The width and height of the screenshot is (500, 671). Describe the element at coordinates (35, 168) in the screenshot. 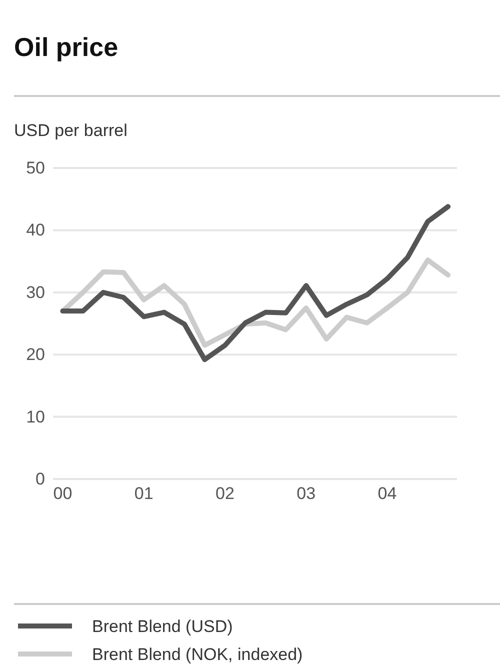

I see `y-tick-label: 50` at that location.